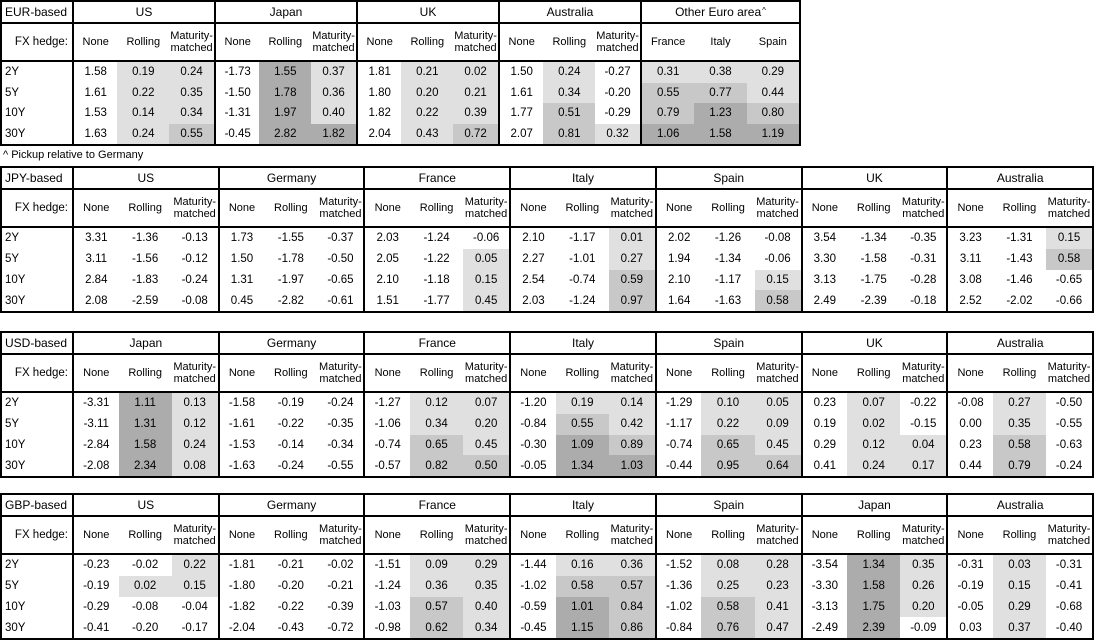 This screenshot has width=1094, height=642. What do you see at coordinates (242, 627) in the screenshot?
I see `value-cell: -2.04` at bounding box center [242, 627].